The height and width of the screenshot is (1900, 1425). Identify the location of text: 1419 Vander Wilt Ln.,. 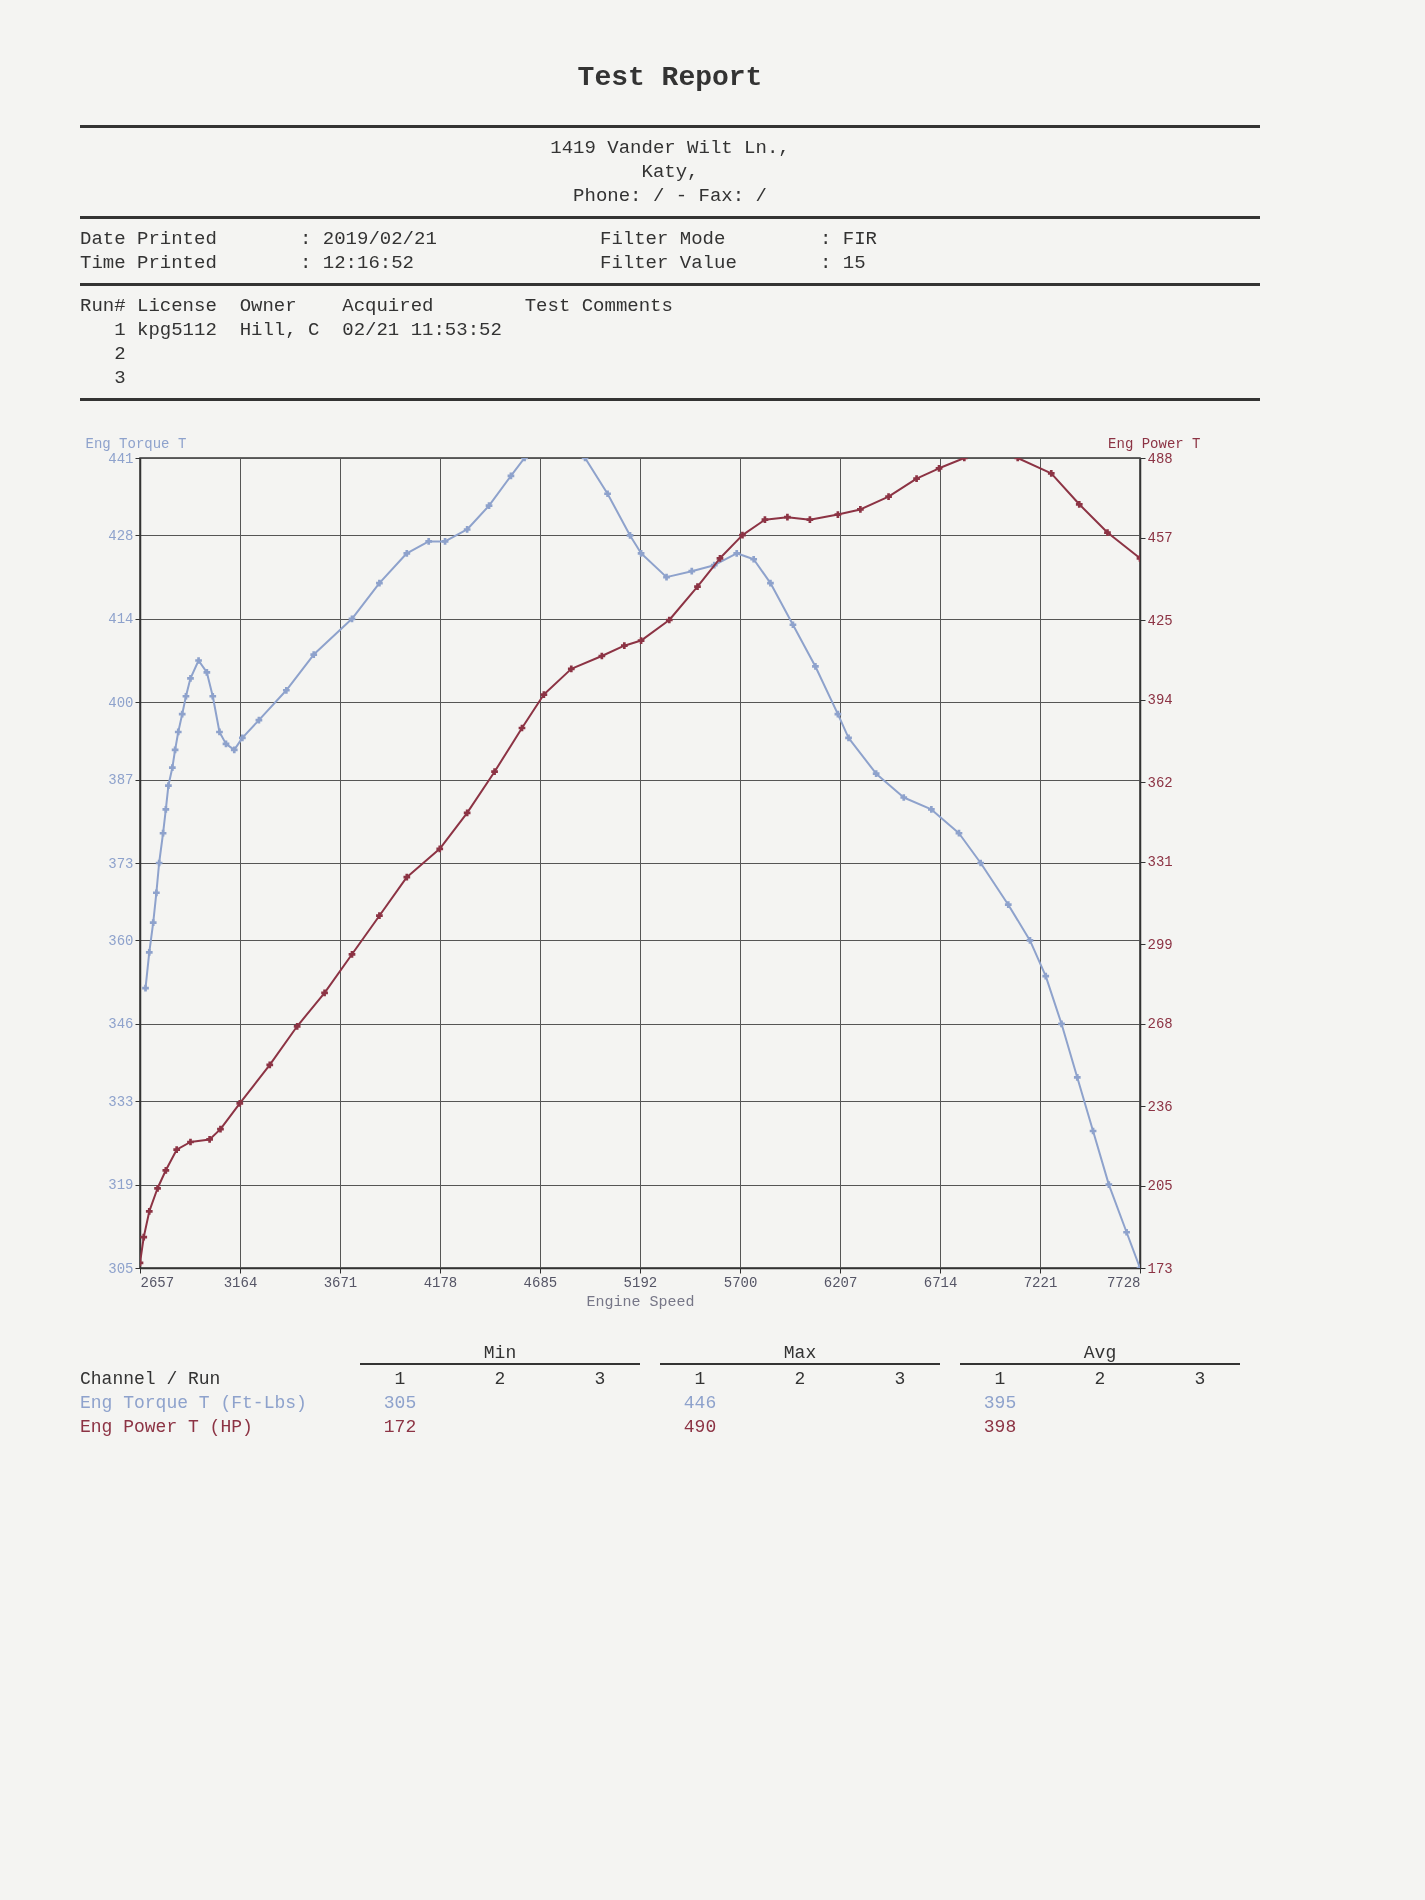
(670, 148).